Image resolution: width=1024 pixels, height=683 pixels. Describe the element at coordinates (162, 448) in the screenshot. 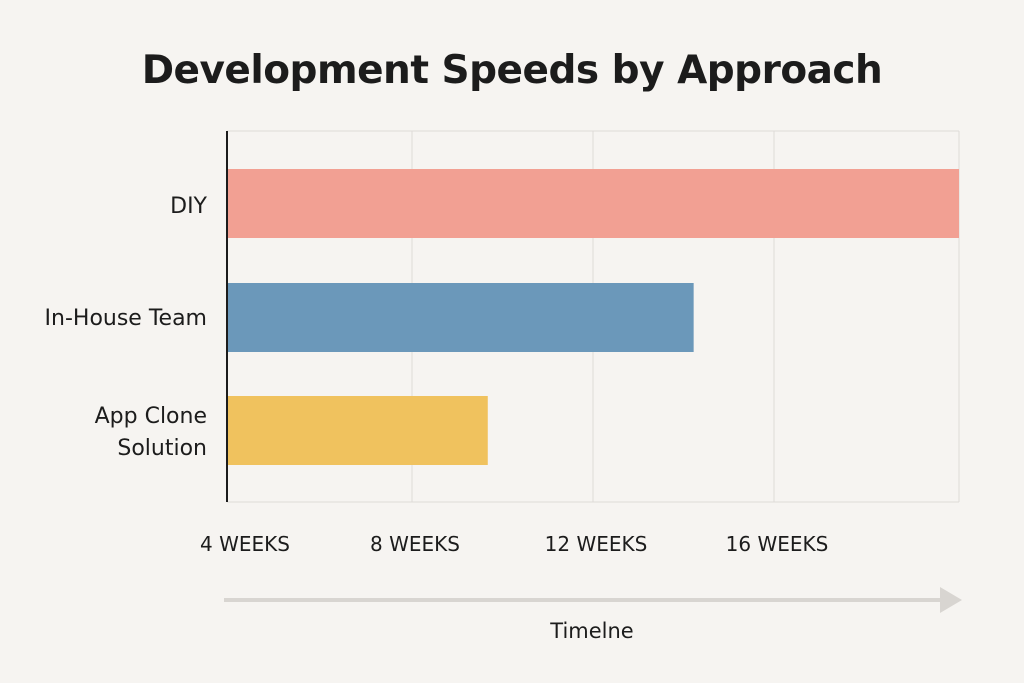

I see `category-label: Solution` at that location.